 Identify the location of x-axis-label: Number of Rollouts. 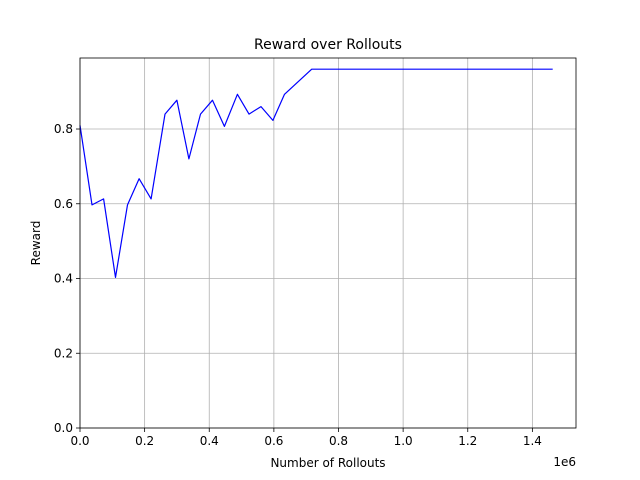
(327, 463).